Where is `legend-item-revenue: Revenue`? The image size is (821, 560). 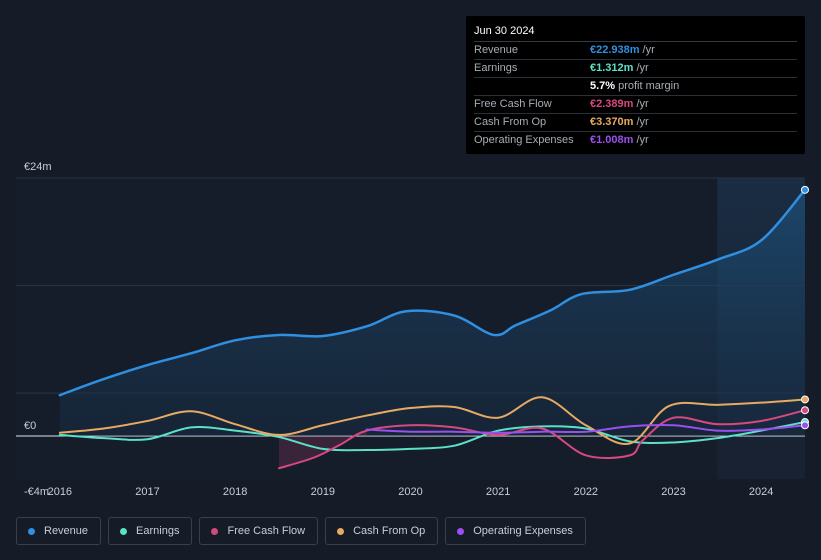
legend-item-revenue: Revenue is located at coordinates (59, 531).